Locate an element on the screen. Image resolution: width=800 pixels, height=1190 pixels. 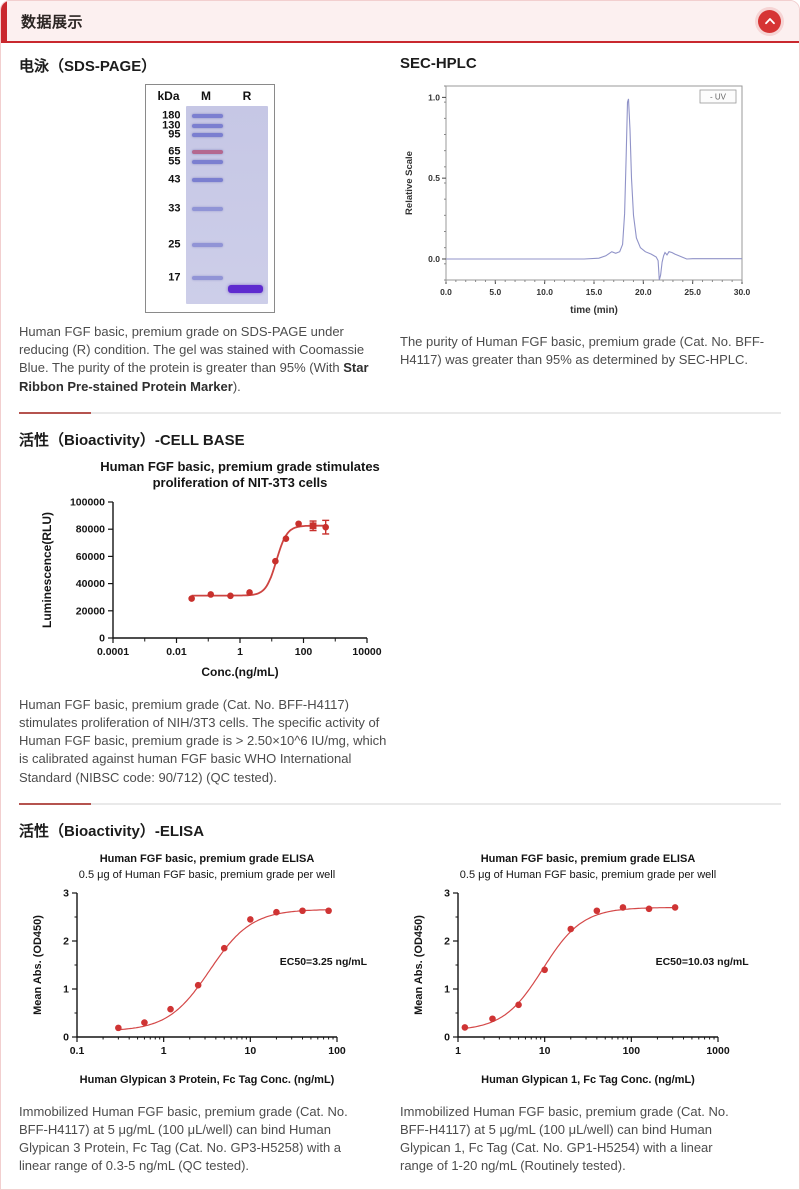
svg-text: Mean Abs. (OD450) is located at coordinates (419, 964).